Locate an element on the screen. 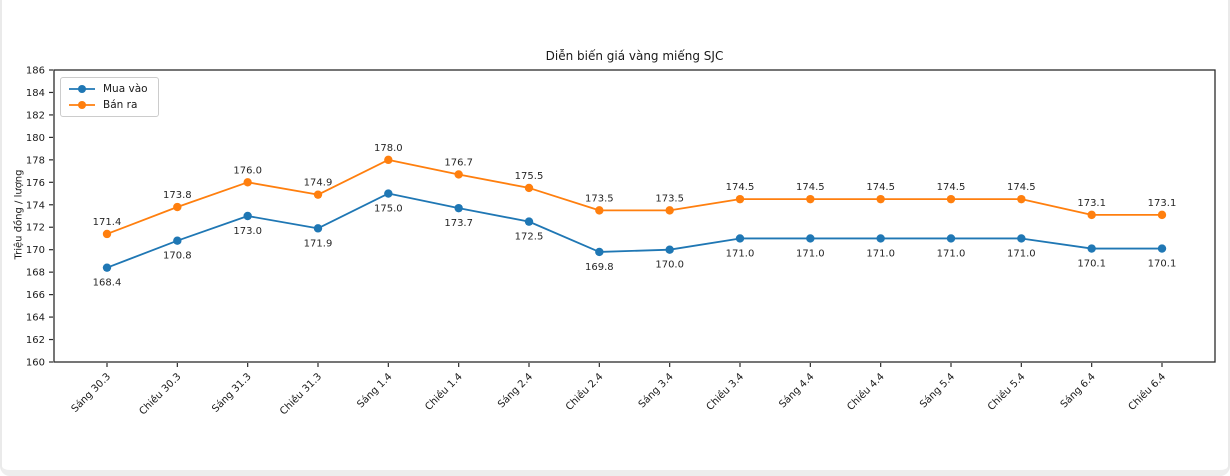 The image size is (1230, 476). x-tick-label: Chiều 5.4 is located at coordinates (1006, 392).